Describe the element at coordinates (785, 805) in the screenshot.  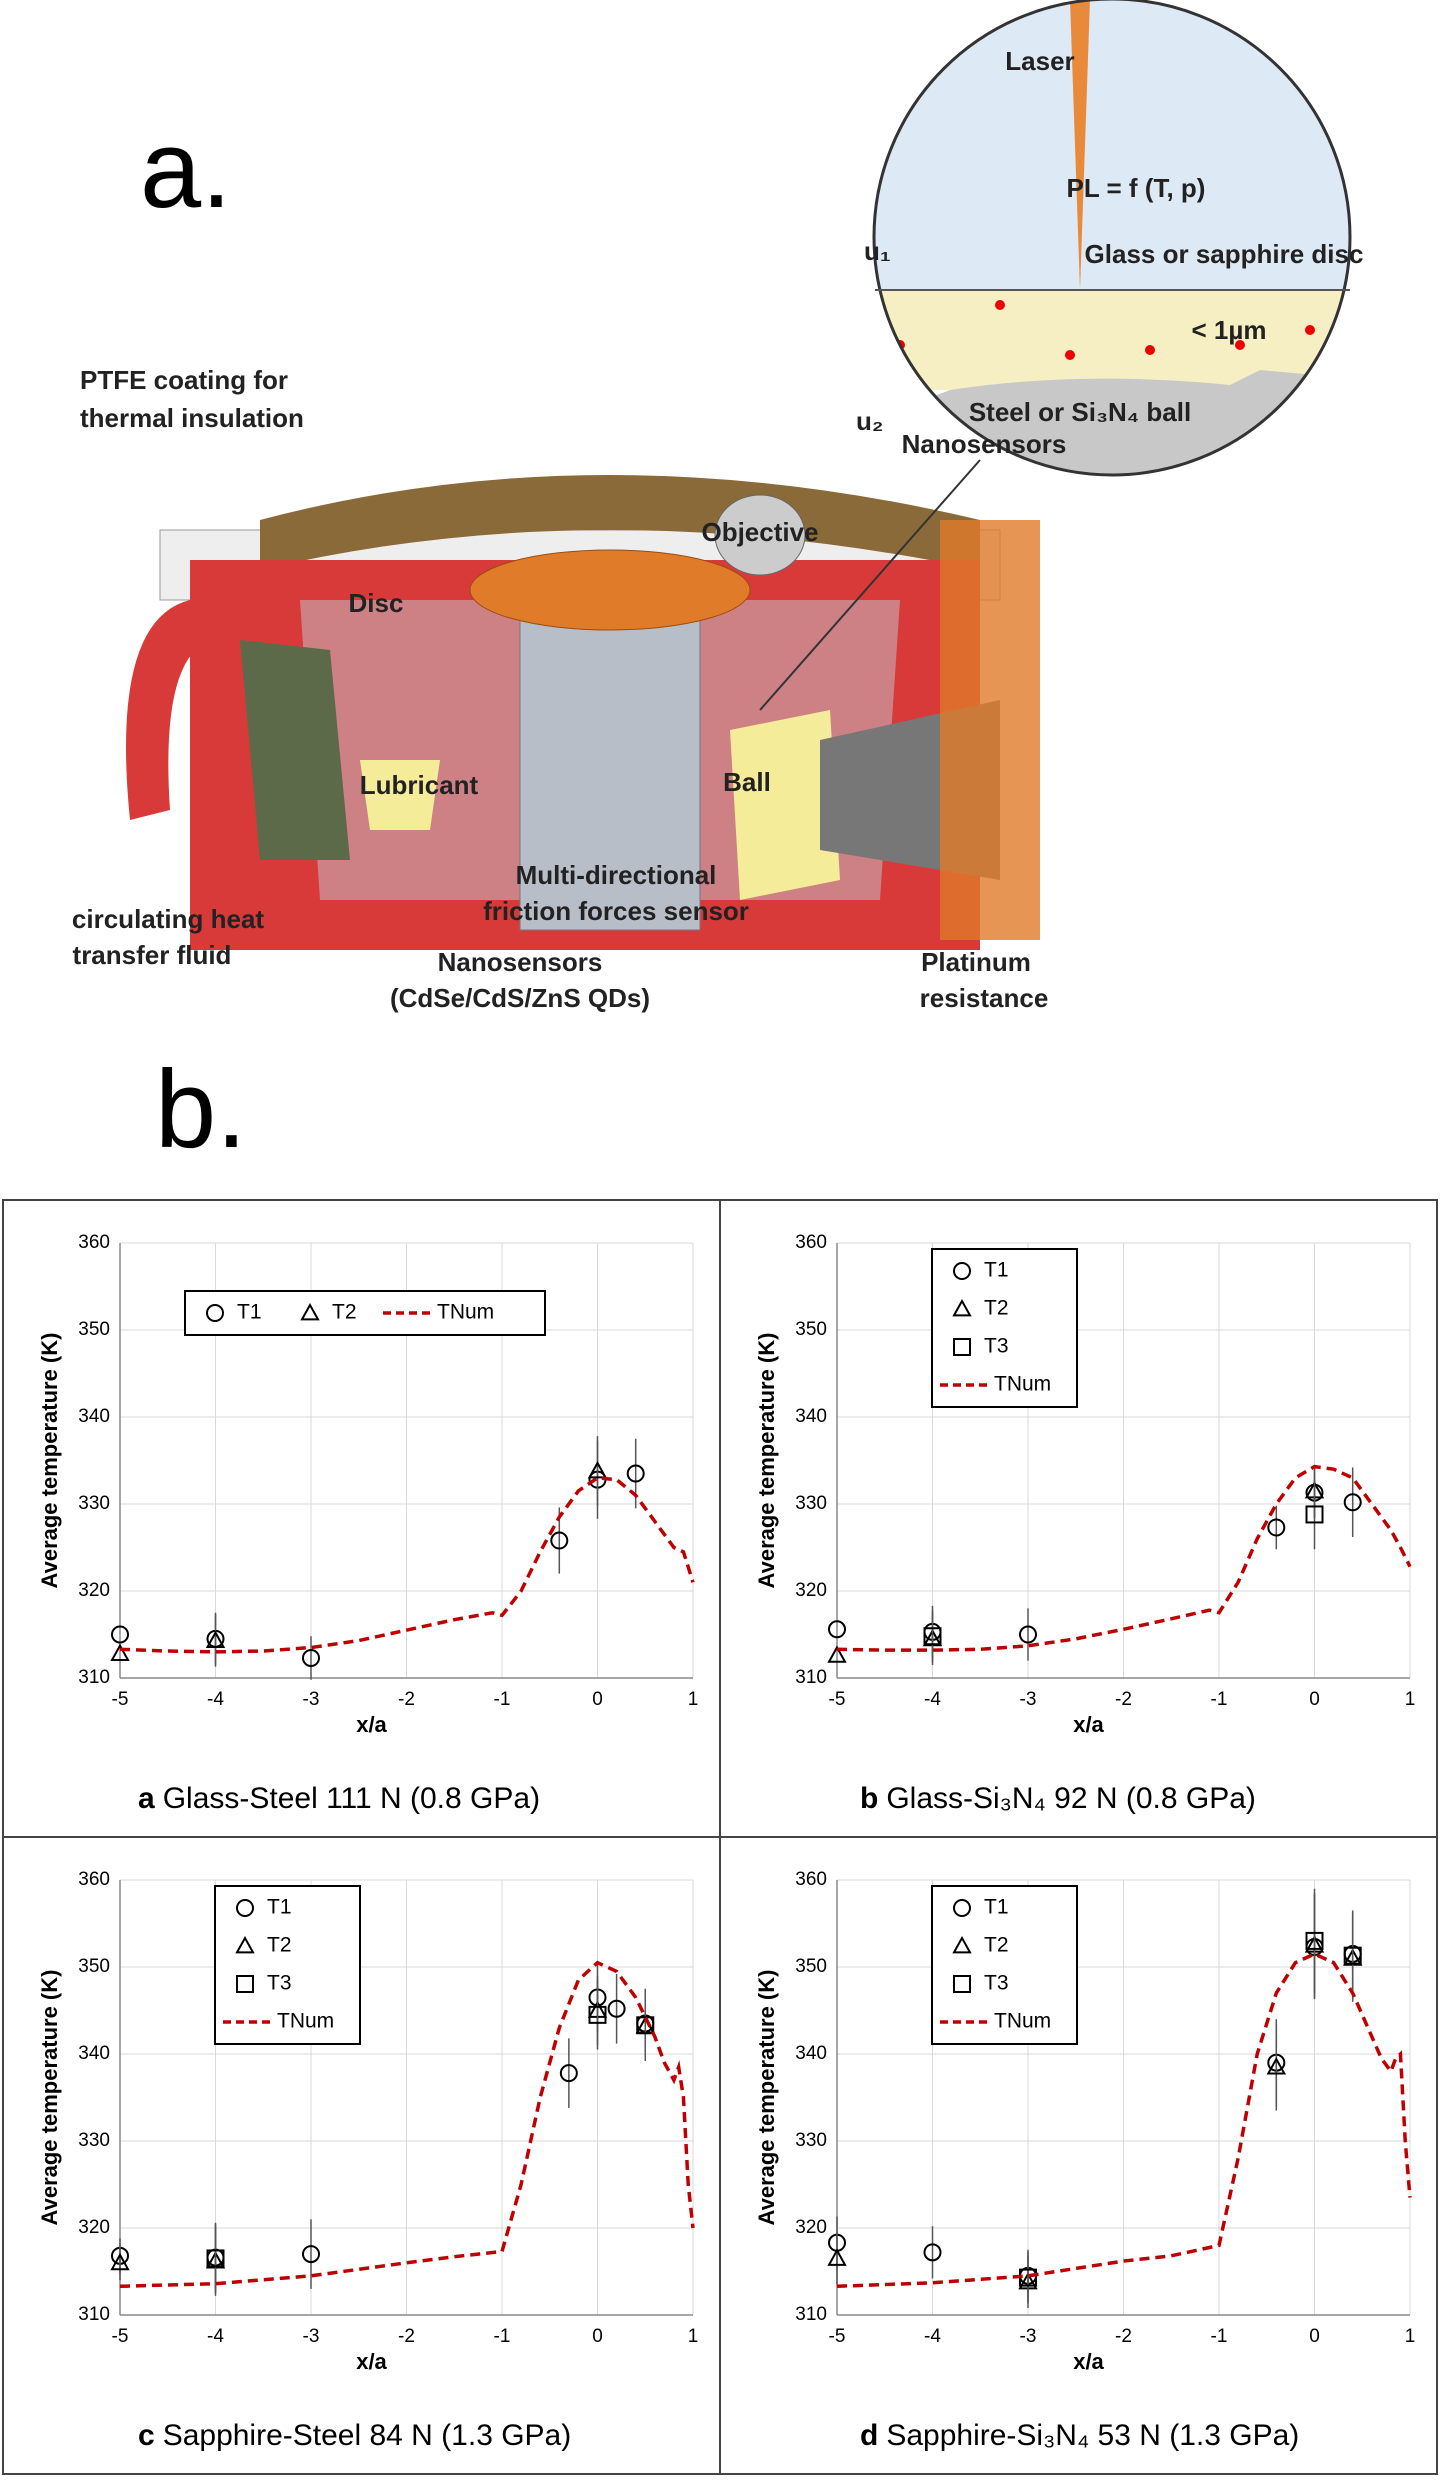
I see `lubricant-ball` at that location.